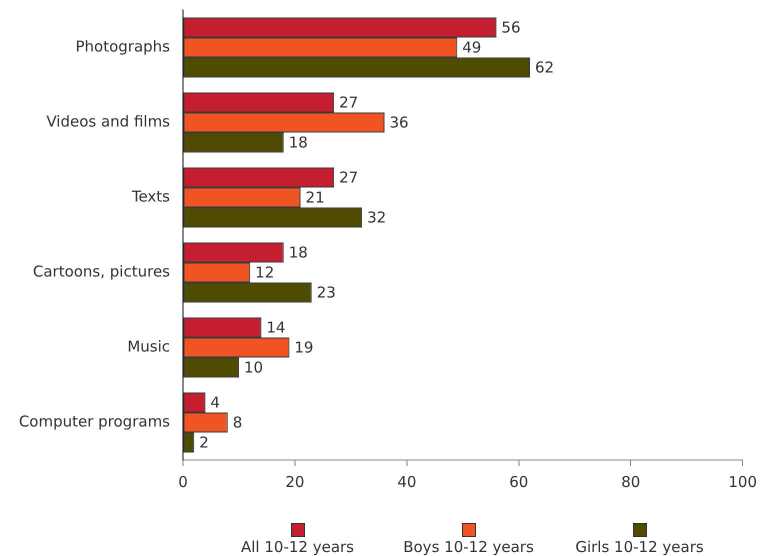  Describe the element at coordinates (406, 481) in the screenshot. I see `x-tick-label: 40` at that location.